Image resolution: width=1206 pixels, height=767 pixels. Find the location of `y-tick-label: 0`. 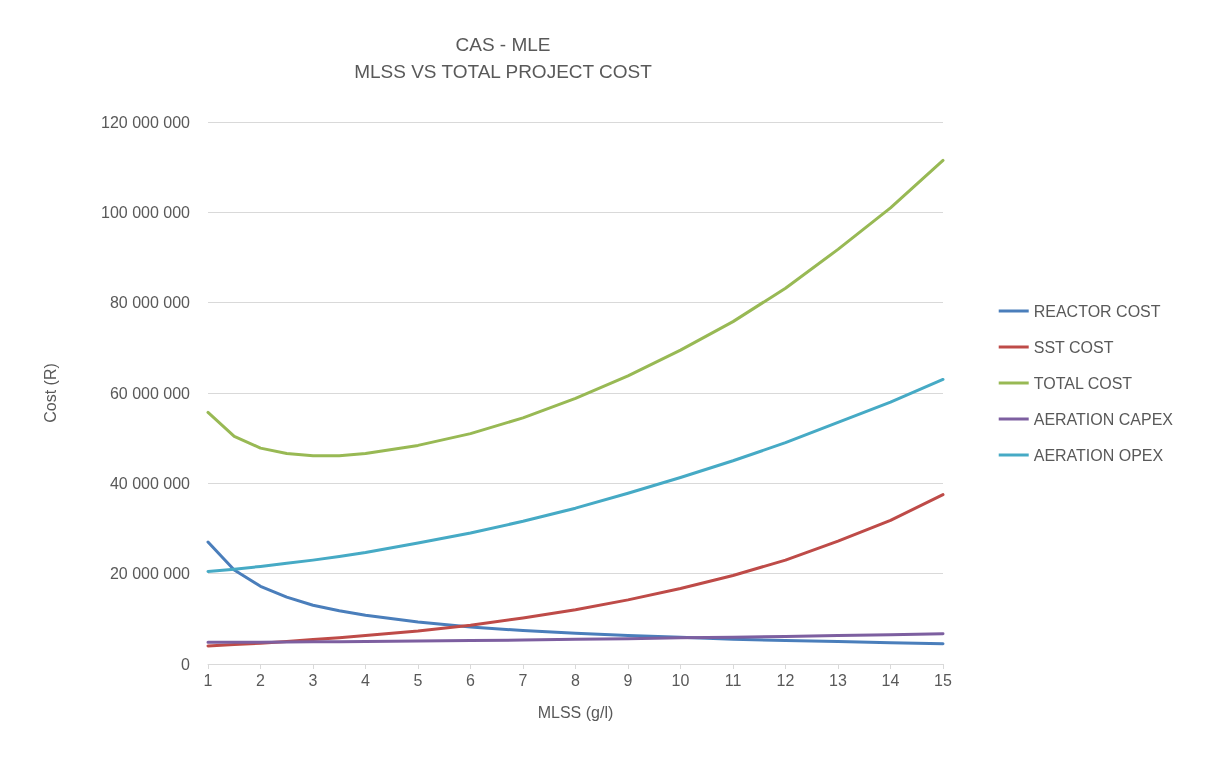

y-tick-label: 0 is located at coordinates (186, 664).